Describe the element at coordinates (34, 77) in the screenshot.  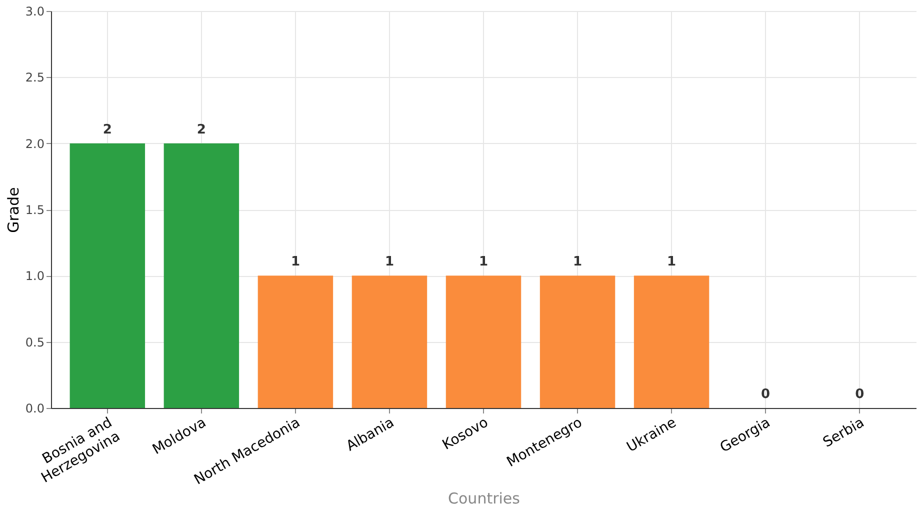
I see `y-tick-label: 2.5` at that location.